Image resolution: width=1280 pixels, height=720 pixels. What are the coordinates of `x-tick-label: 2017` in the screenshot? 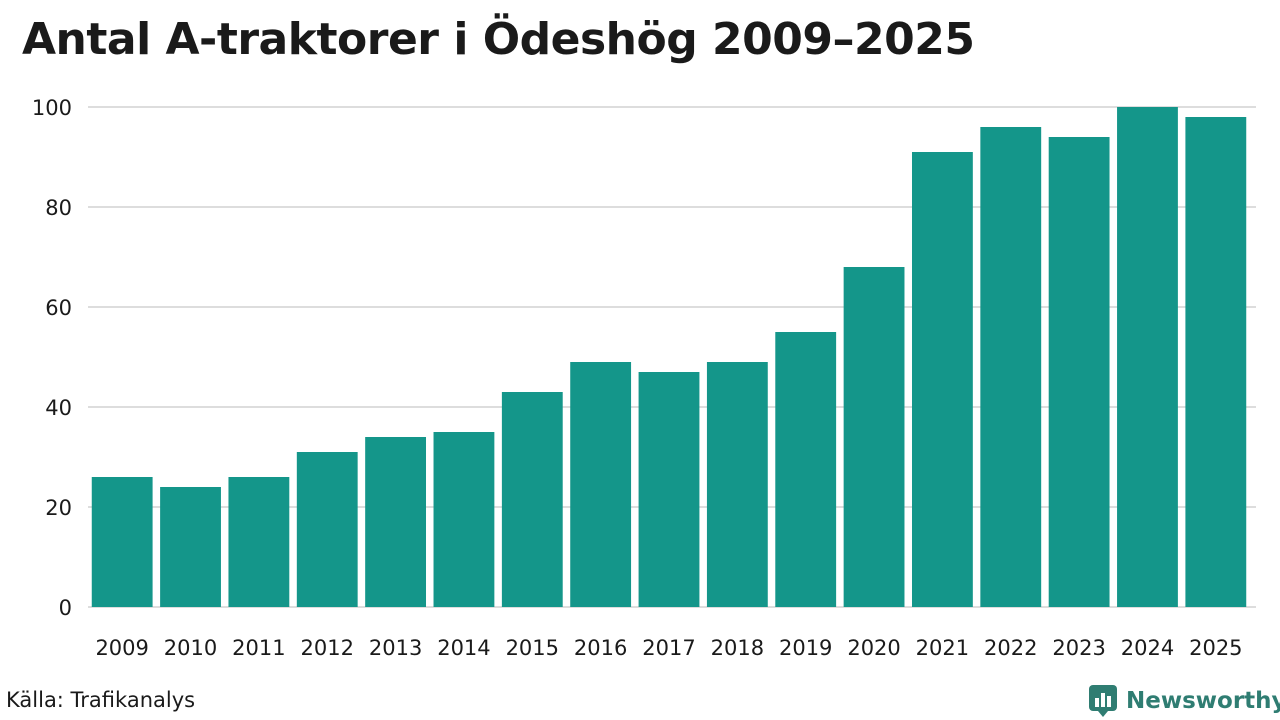 It's located at (668, 648).